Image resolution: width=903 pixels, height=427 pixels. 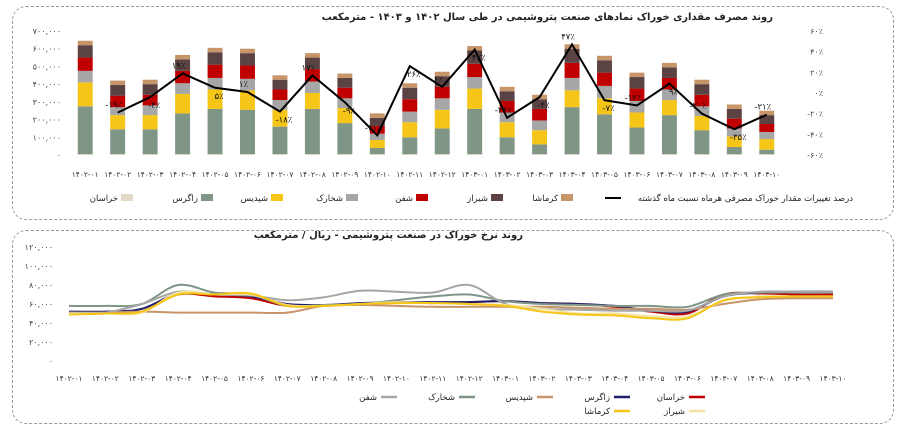 What do you see at coordinates (47, 84) in the screenshot?
I see `chart1-y-tick: ۴۰۰,۰۰۰` at bounding box center [47, 84].